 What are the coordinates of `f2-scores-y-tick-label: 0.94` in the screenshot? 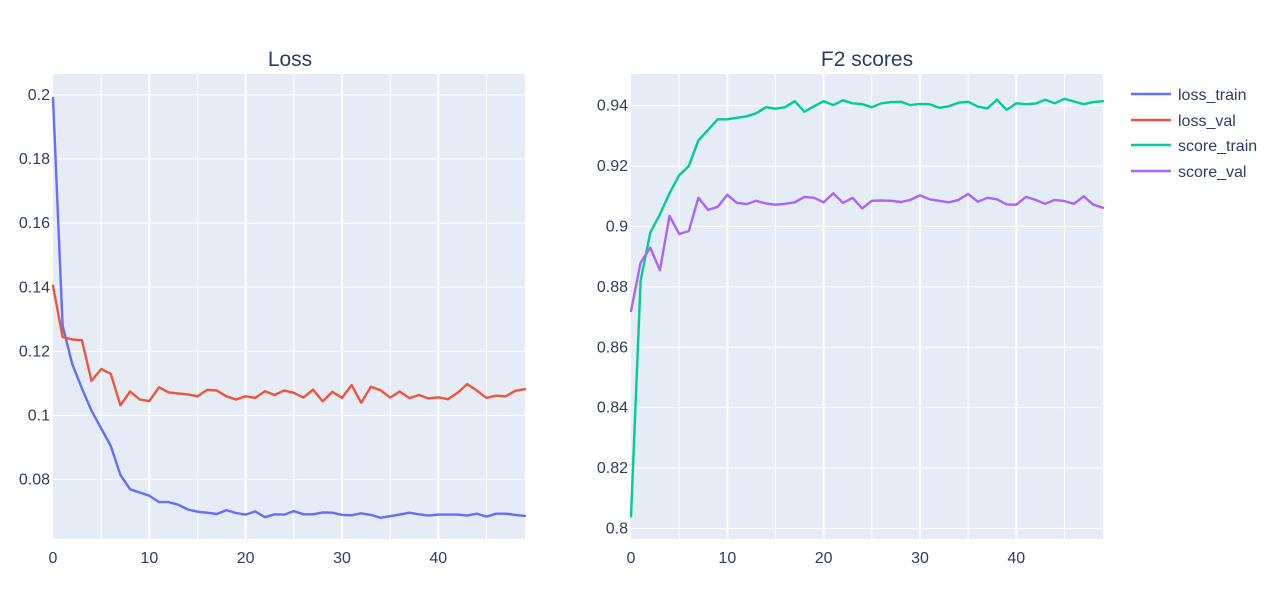 It's located at (612, 106).